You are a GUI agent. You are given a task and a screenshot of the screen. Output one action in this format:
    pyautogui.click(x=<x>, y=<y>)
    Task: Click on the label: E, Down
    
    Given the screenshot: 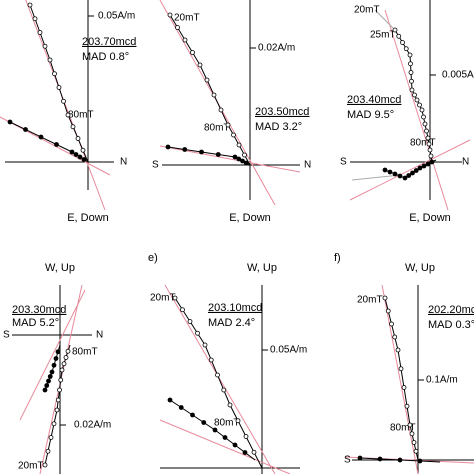 What is the action you would take?
    pyautogui.click(x=430, y=218)
    